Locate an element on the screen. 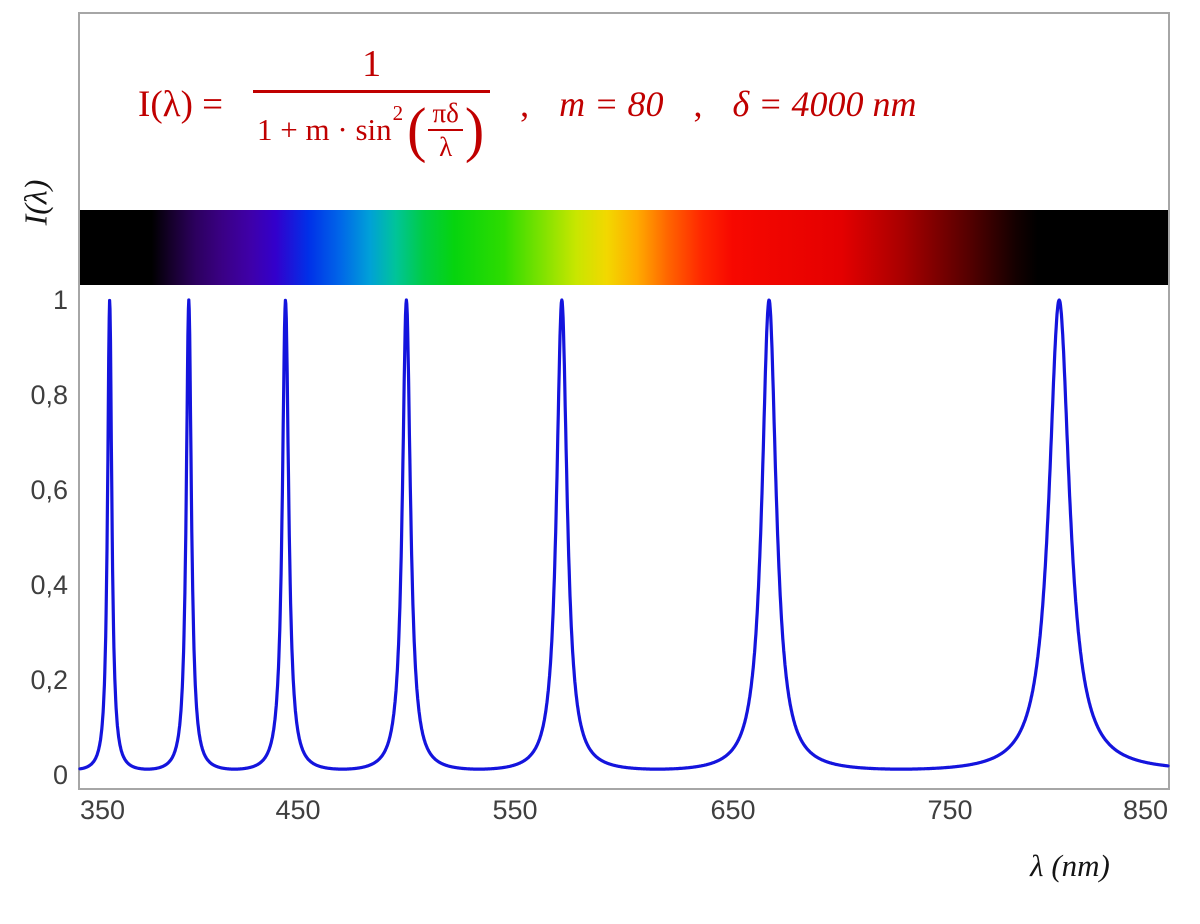 The height and width of the screenshot is (924, 1200). inner-fraction: πδ λ is located at coordinates (445, 130).